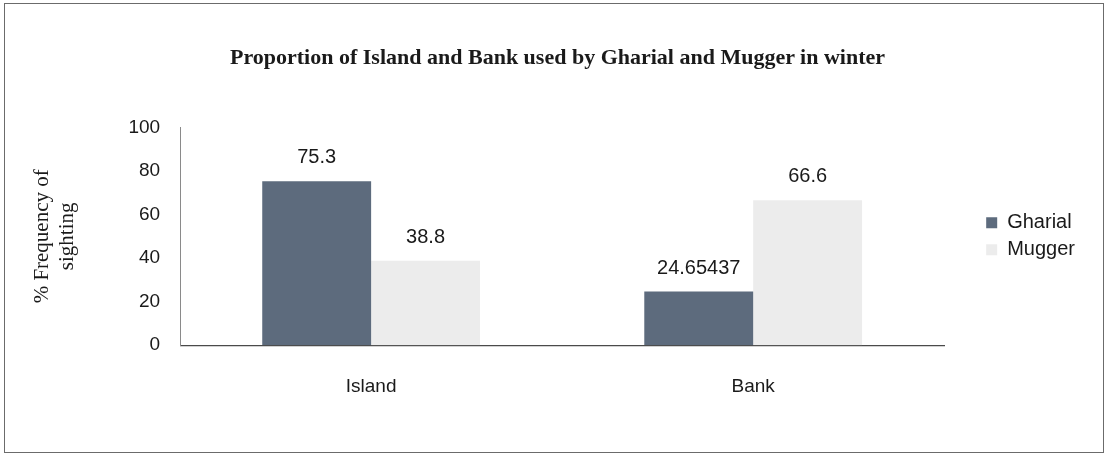 This screenshot has height=460, width=1110. Describe the element at coordinates (144, 126) in the screenshot. I see `y-tick-label: 100` at that location.